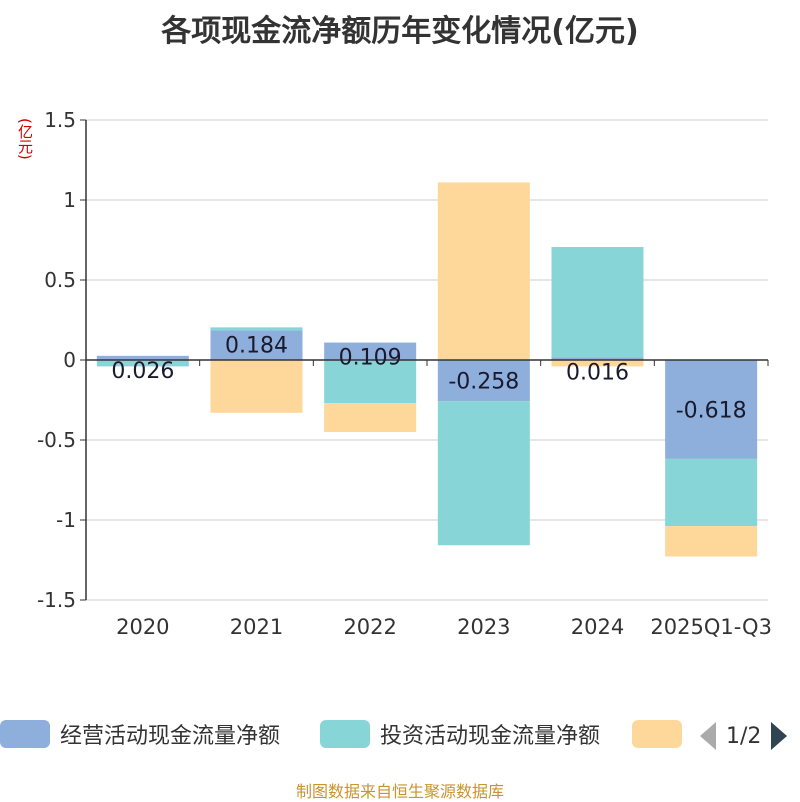  What do you see at coordinates (142, 627) in the screenshot?
I see `x-tick-label: 2020` at bounding box center [142, 627].